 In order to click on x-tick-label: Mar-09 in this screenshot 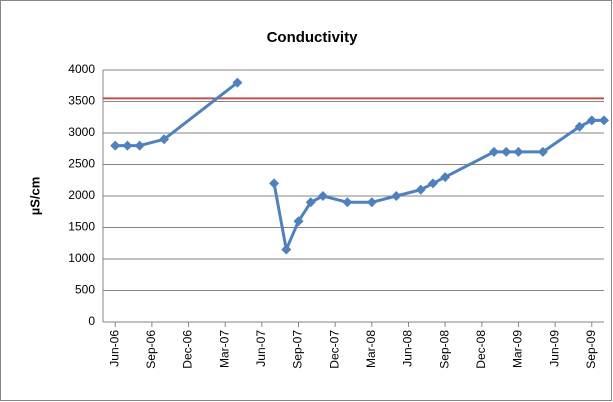, I will do `click(518, 349)`.